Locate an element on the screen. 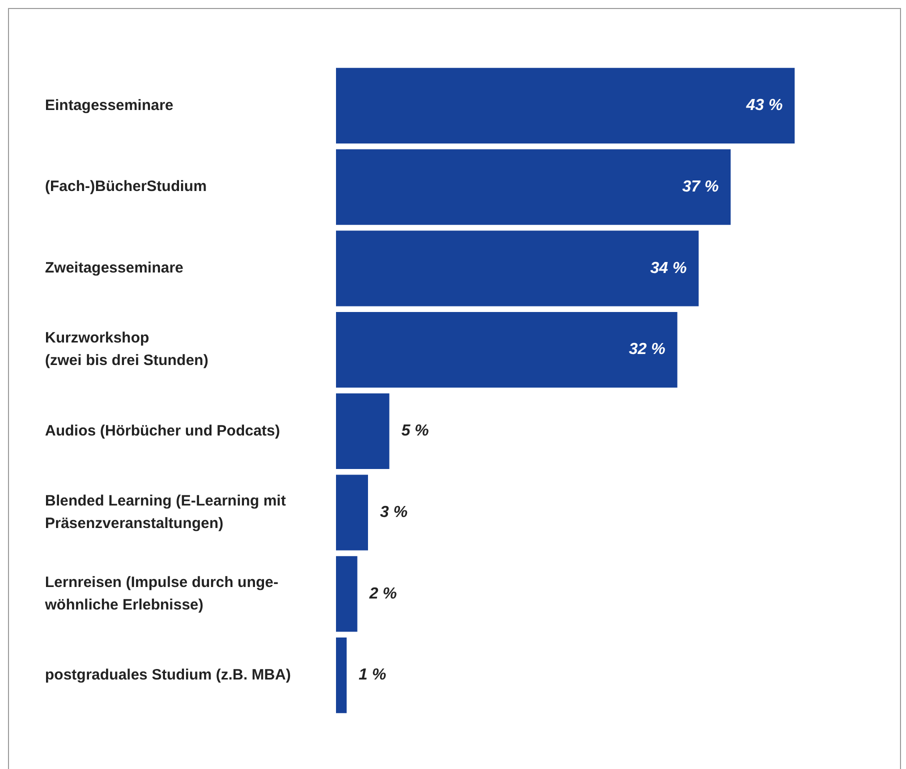  y-tick-label: Eintagesseminare is located at coordinates (109, 105).